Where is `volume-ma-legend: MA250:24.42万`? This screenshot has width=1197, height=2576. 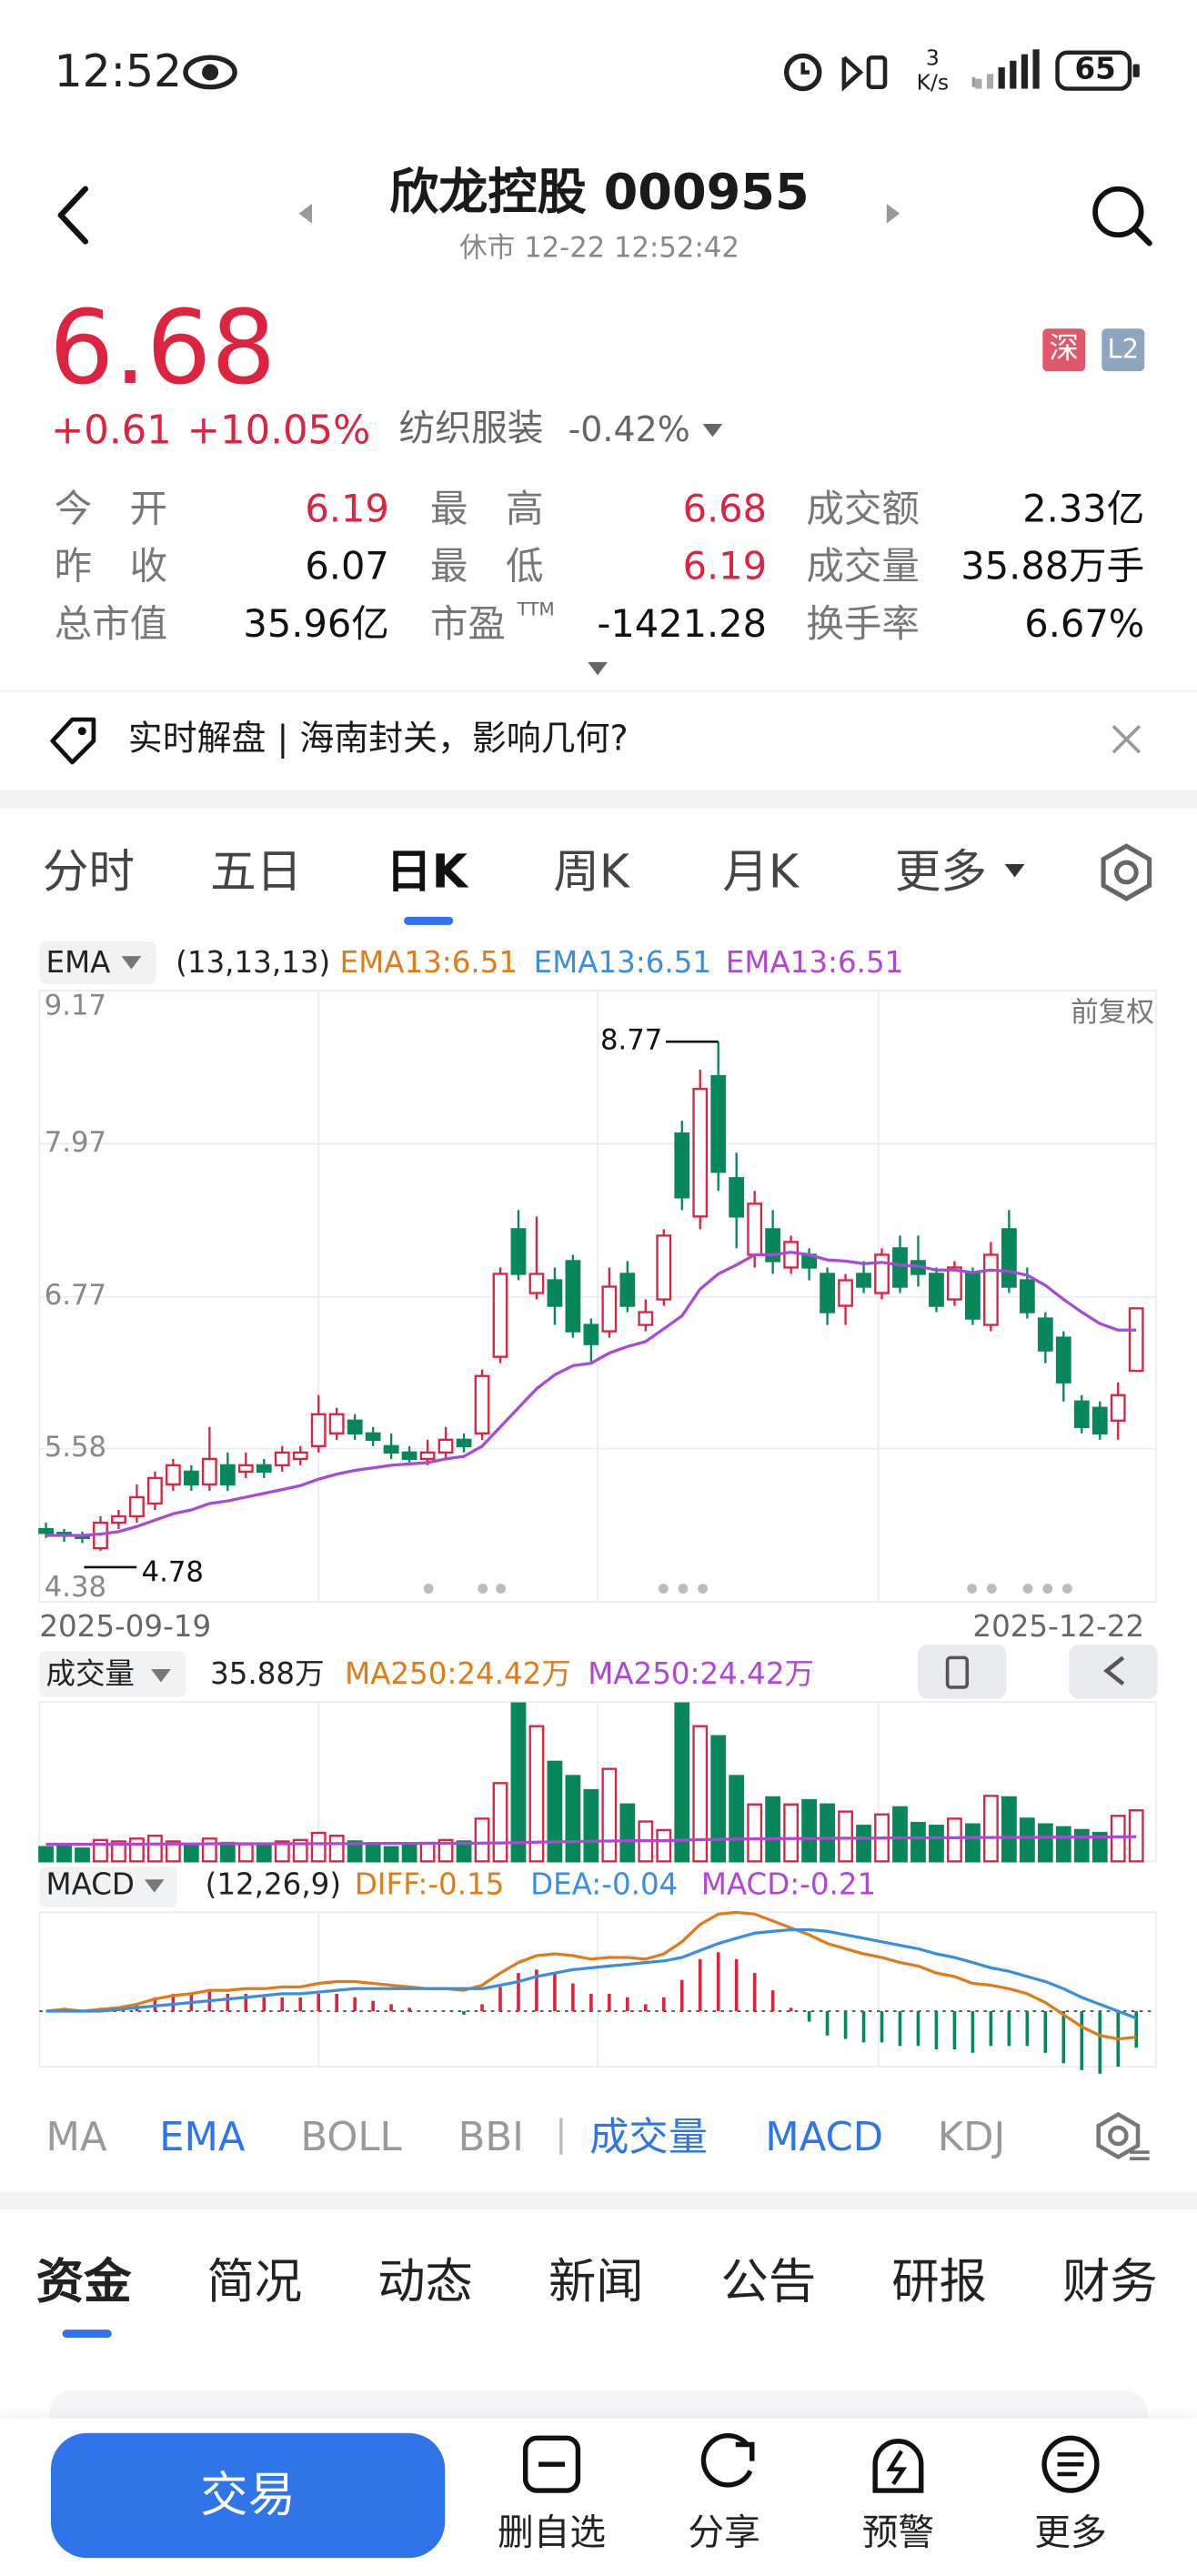 volume-ma-legend: MA250:24.42万 is located at coordinates (701, 1673).